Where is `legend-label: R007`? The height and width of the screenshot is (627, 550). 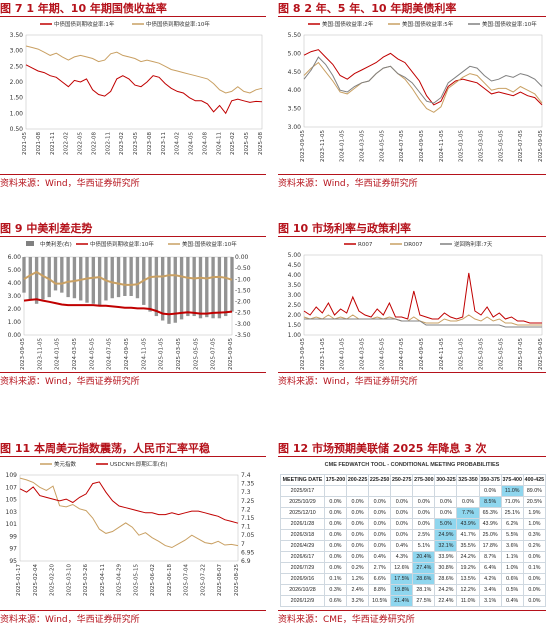
legend-label: R007 is located at coordinates (365, 245).